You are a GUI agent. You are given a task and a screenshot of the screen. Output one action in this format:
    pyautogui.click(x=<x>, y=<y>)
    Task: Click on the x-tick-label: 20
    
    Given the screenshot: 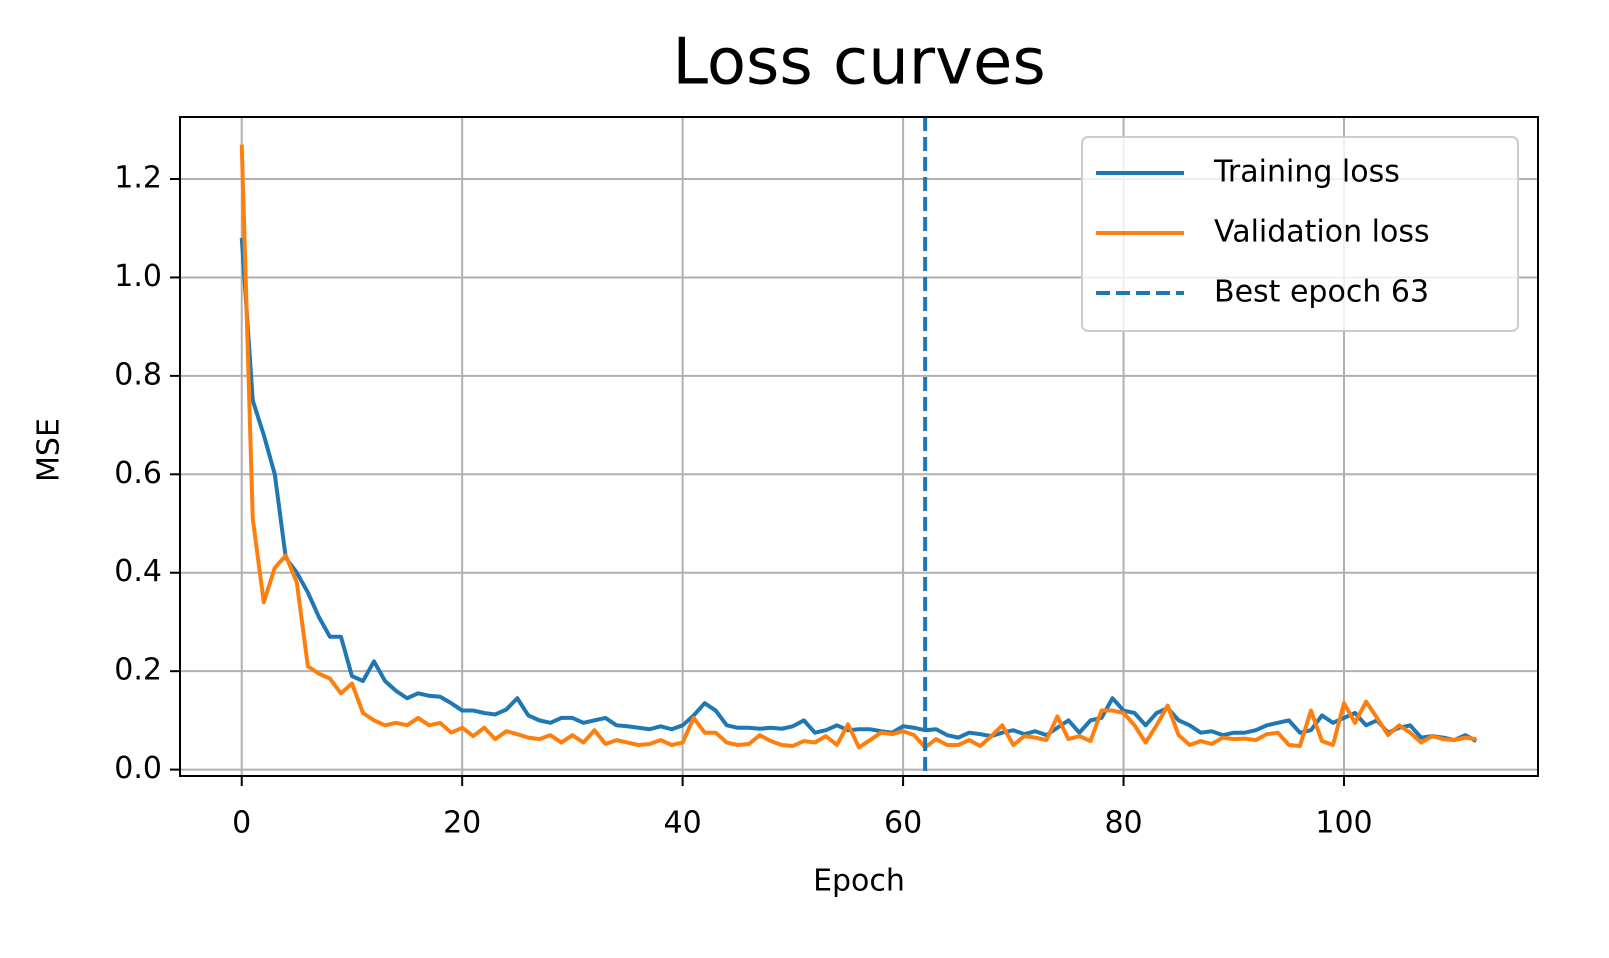 What is the action you would take?
    pyautogui.click(x=462, y=823)
    